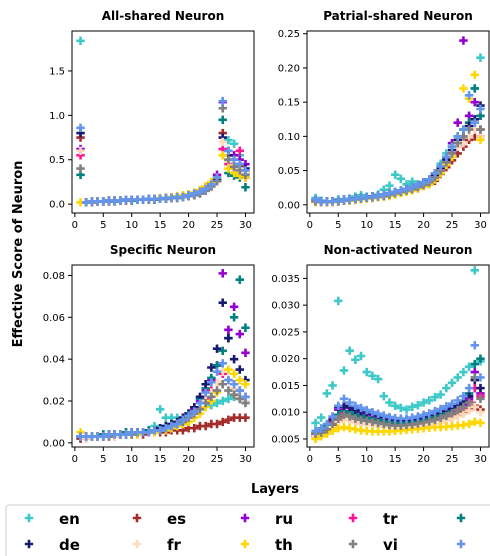  Describe the element at coordinates (285, 439) in the screenshot. I see `y-tick-label: 0.005` at that location.